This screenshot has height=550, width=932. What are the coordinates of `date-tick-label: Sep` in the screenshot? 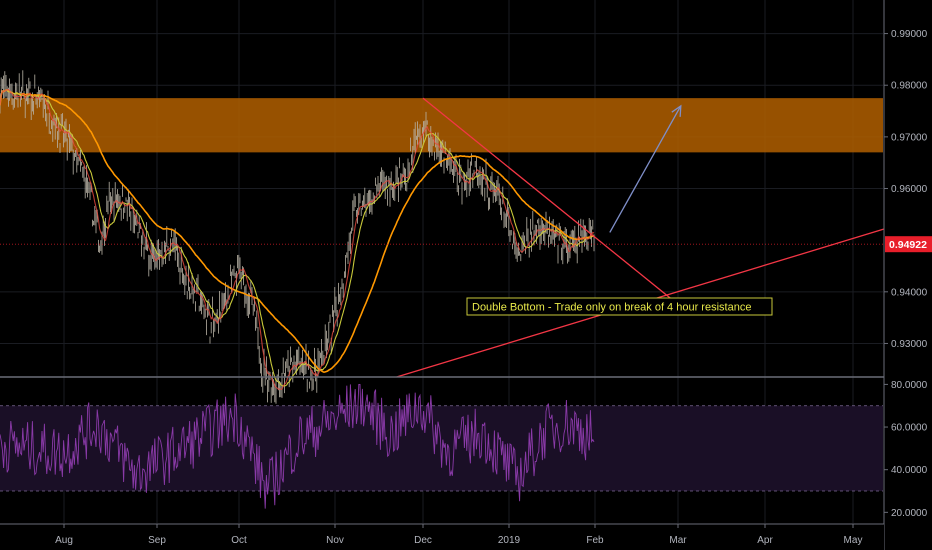 It's located at (157, 540).